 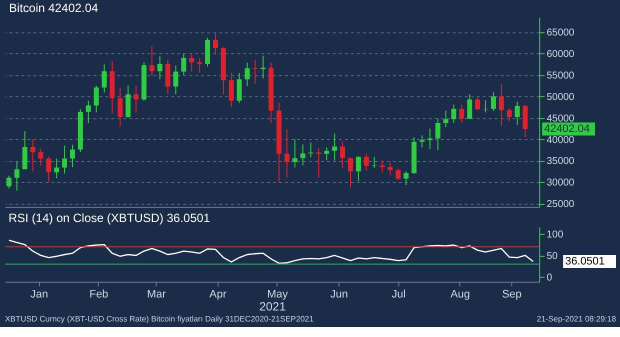 I want to click on y-tick-label: 30000, so click(x=560, y=183).